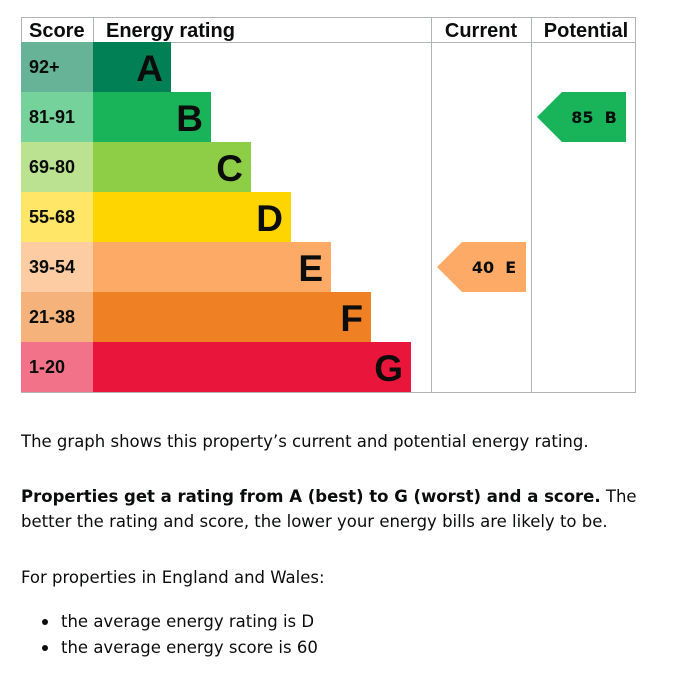  I want to click on score-range-f: 21-38, so click(52, 317).